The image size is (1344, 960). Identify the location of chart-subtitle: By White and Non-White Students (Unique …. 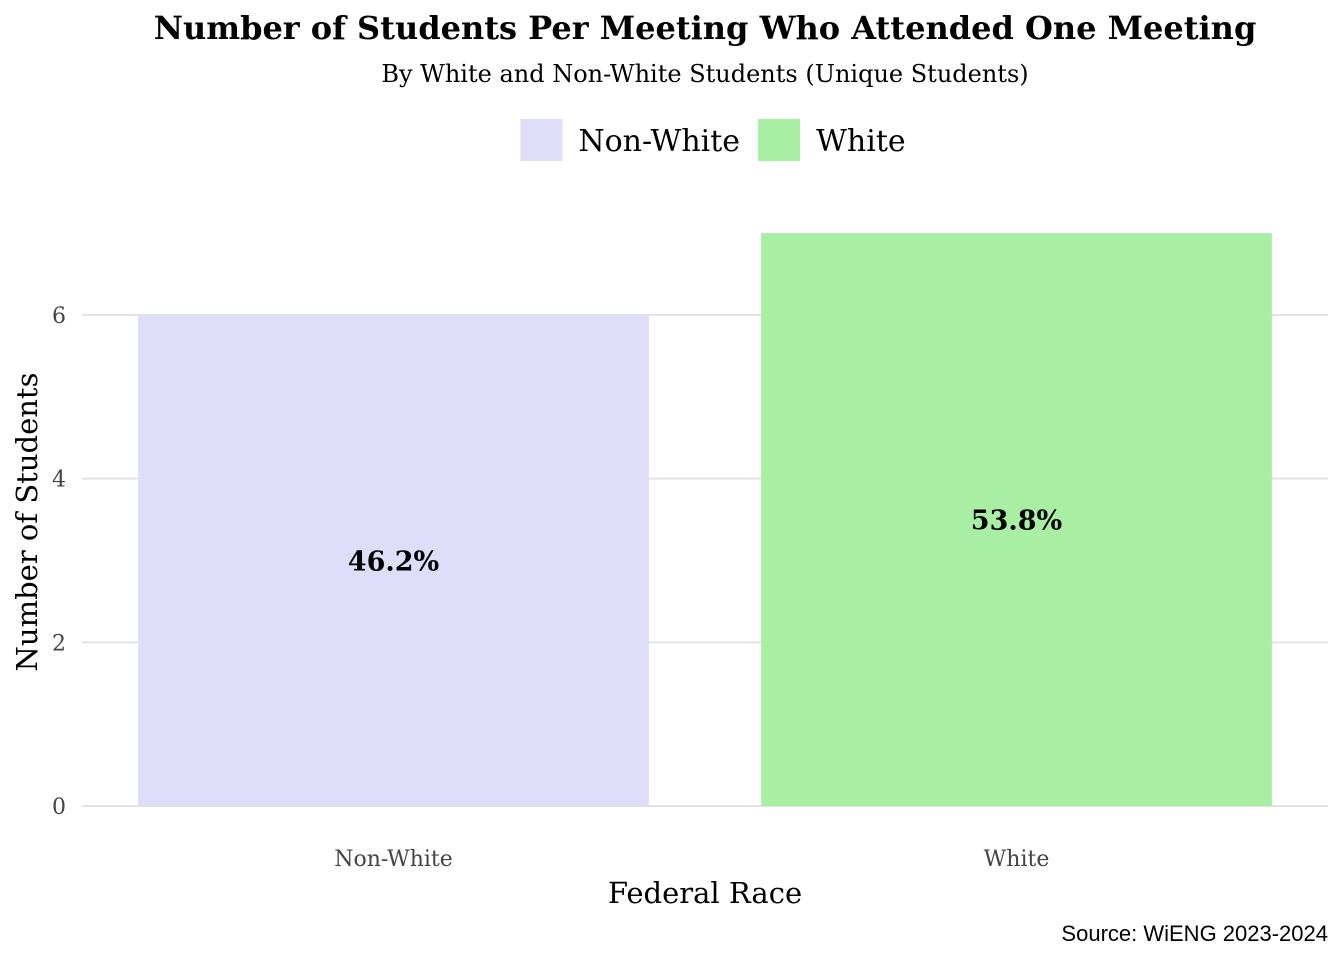
(704, 74).